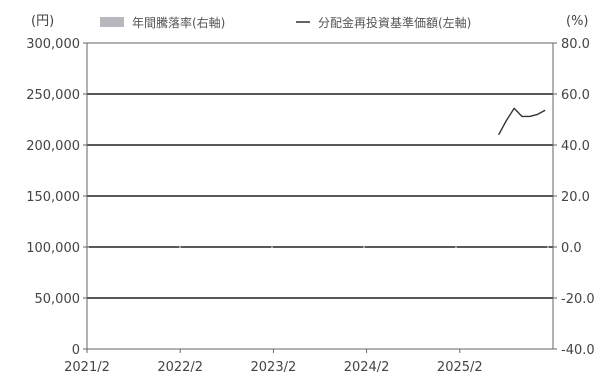 The image size is (606, 376). What do you see at coordinates (53, 146) in the screenshot?
I see `left-tick-label: 200,000` at bounding box center [53, 146].